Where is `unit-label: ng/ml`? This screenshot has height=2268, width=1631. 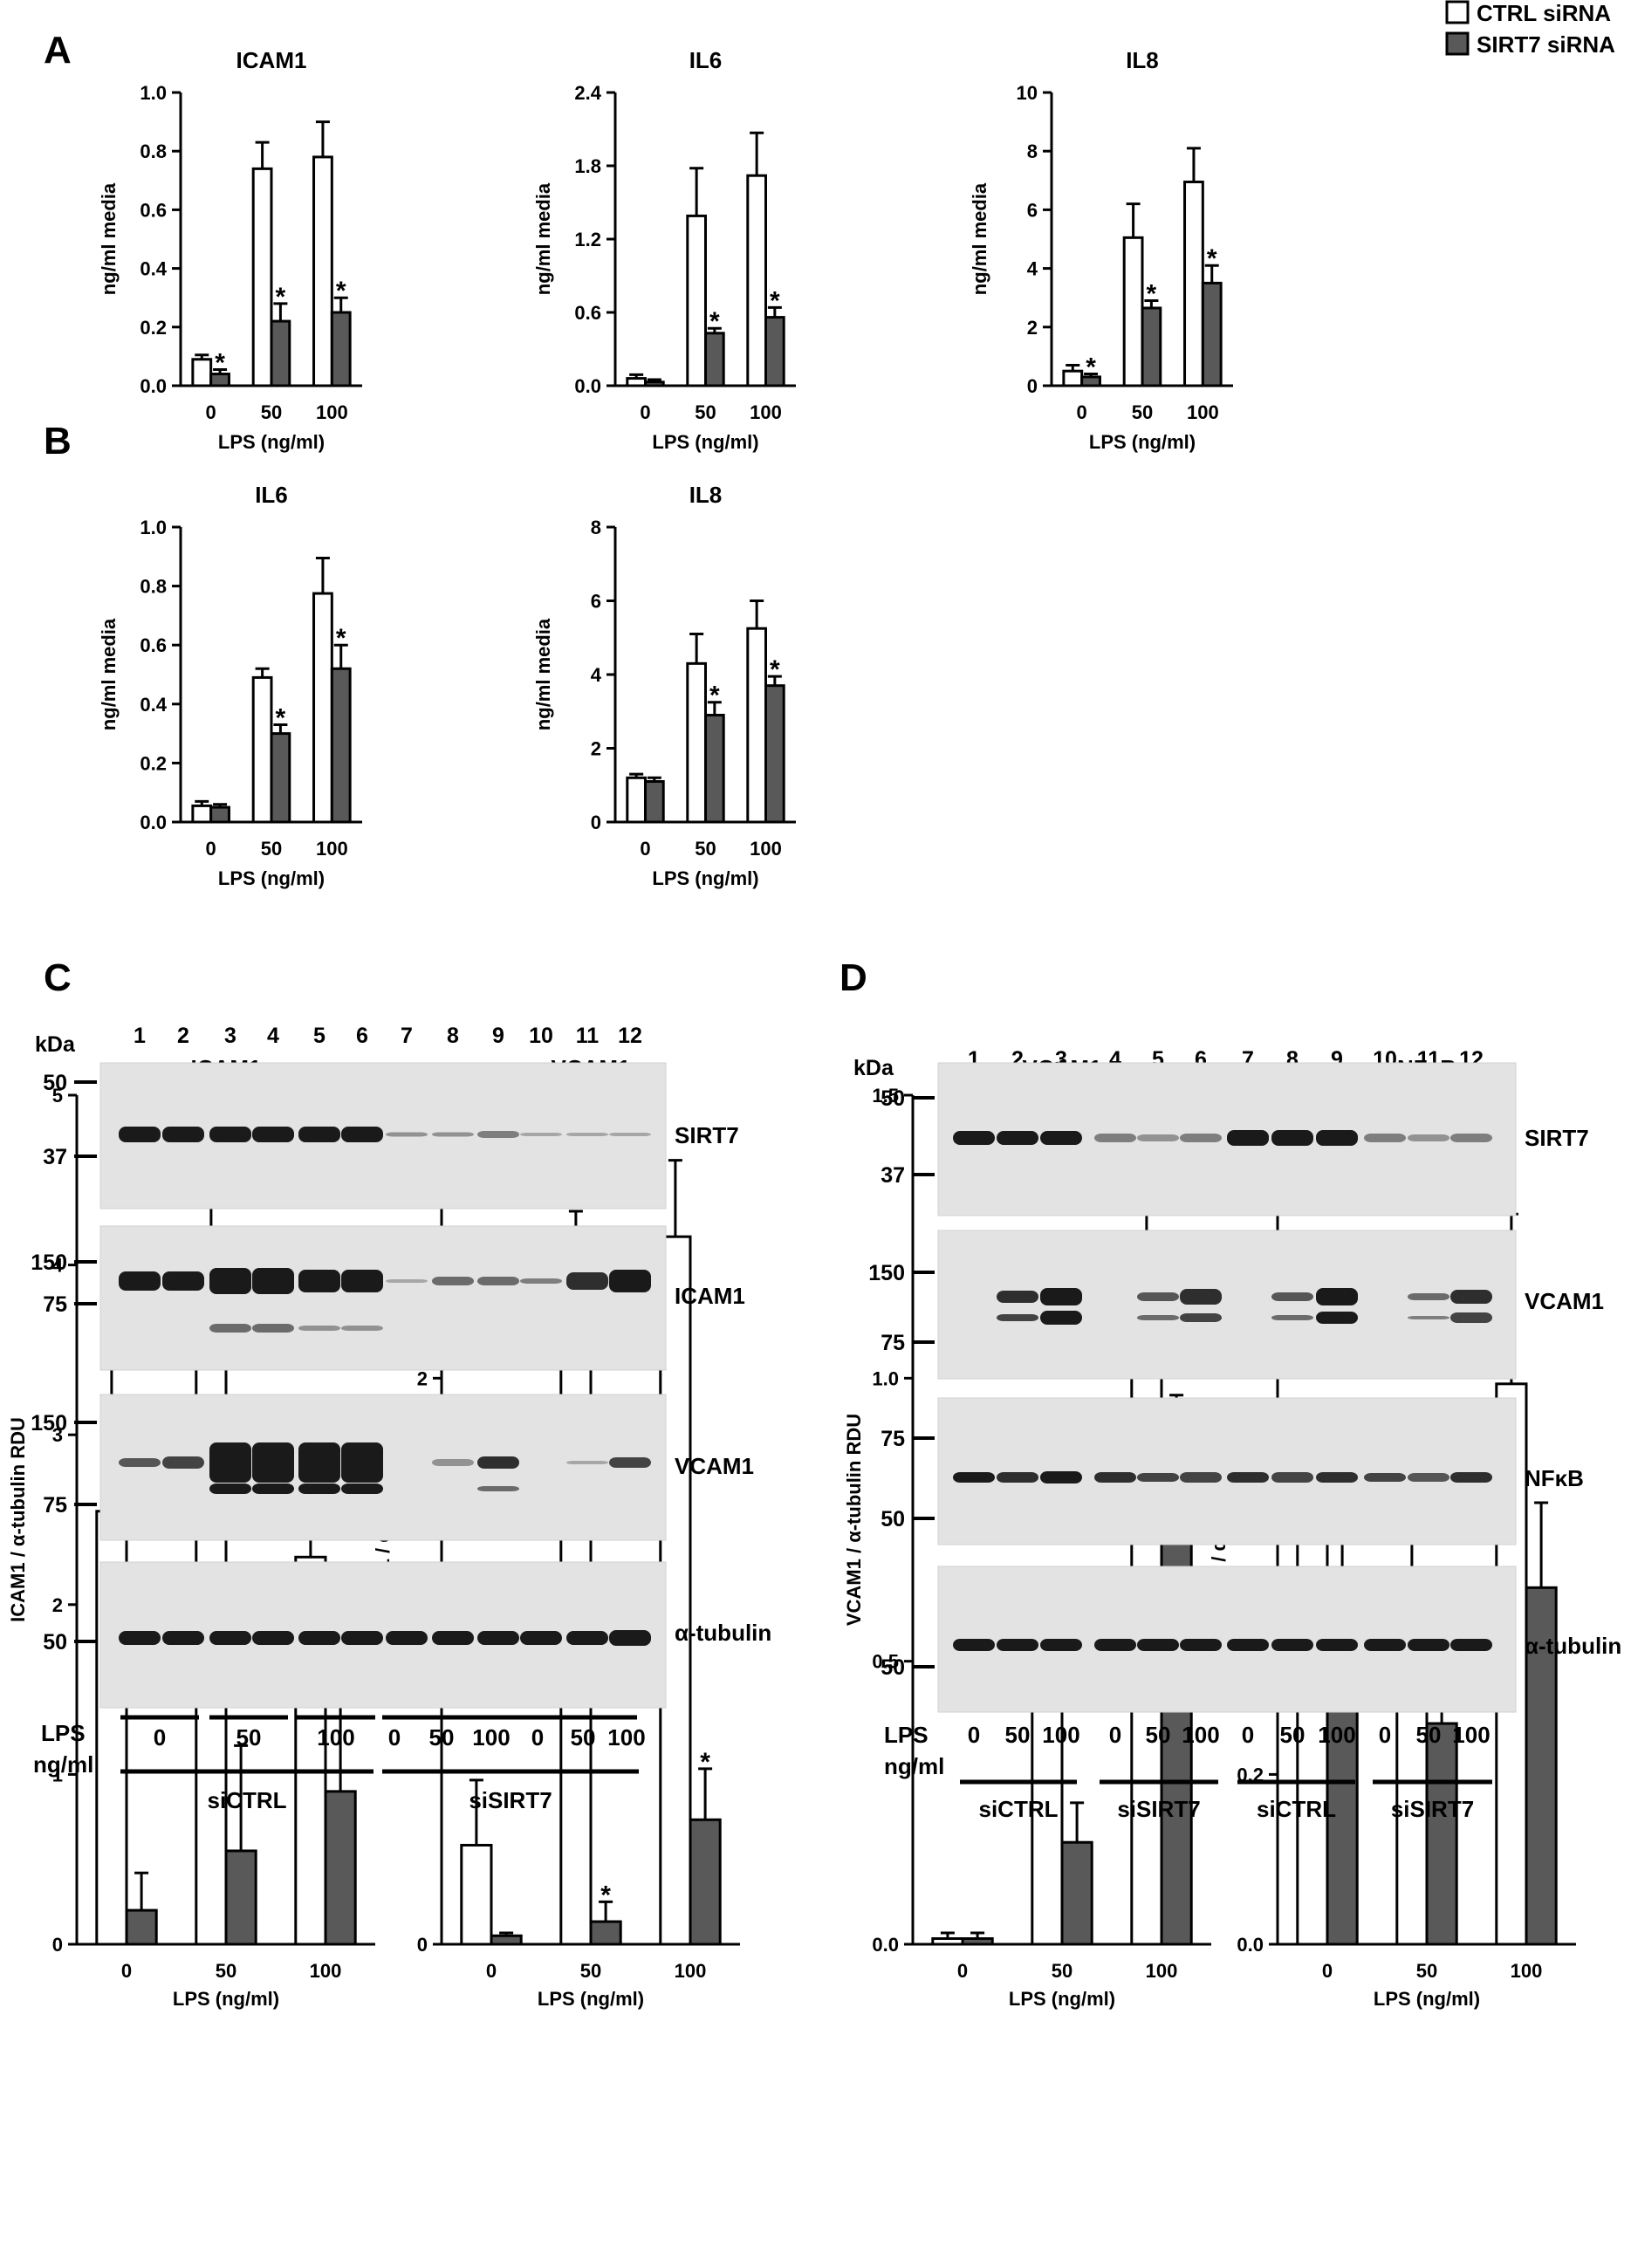 unit-label: ng/ml is located at coordinates (63, 1764).